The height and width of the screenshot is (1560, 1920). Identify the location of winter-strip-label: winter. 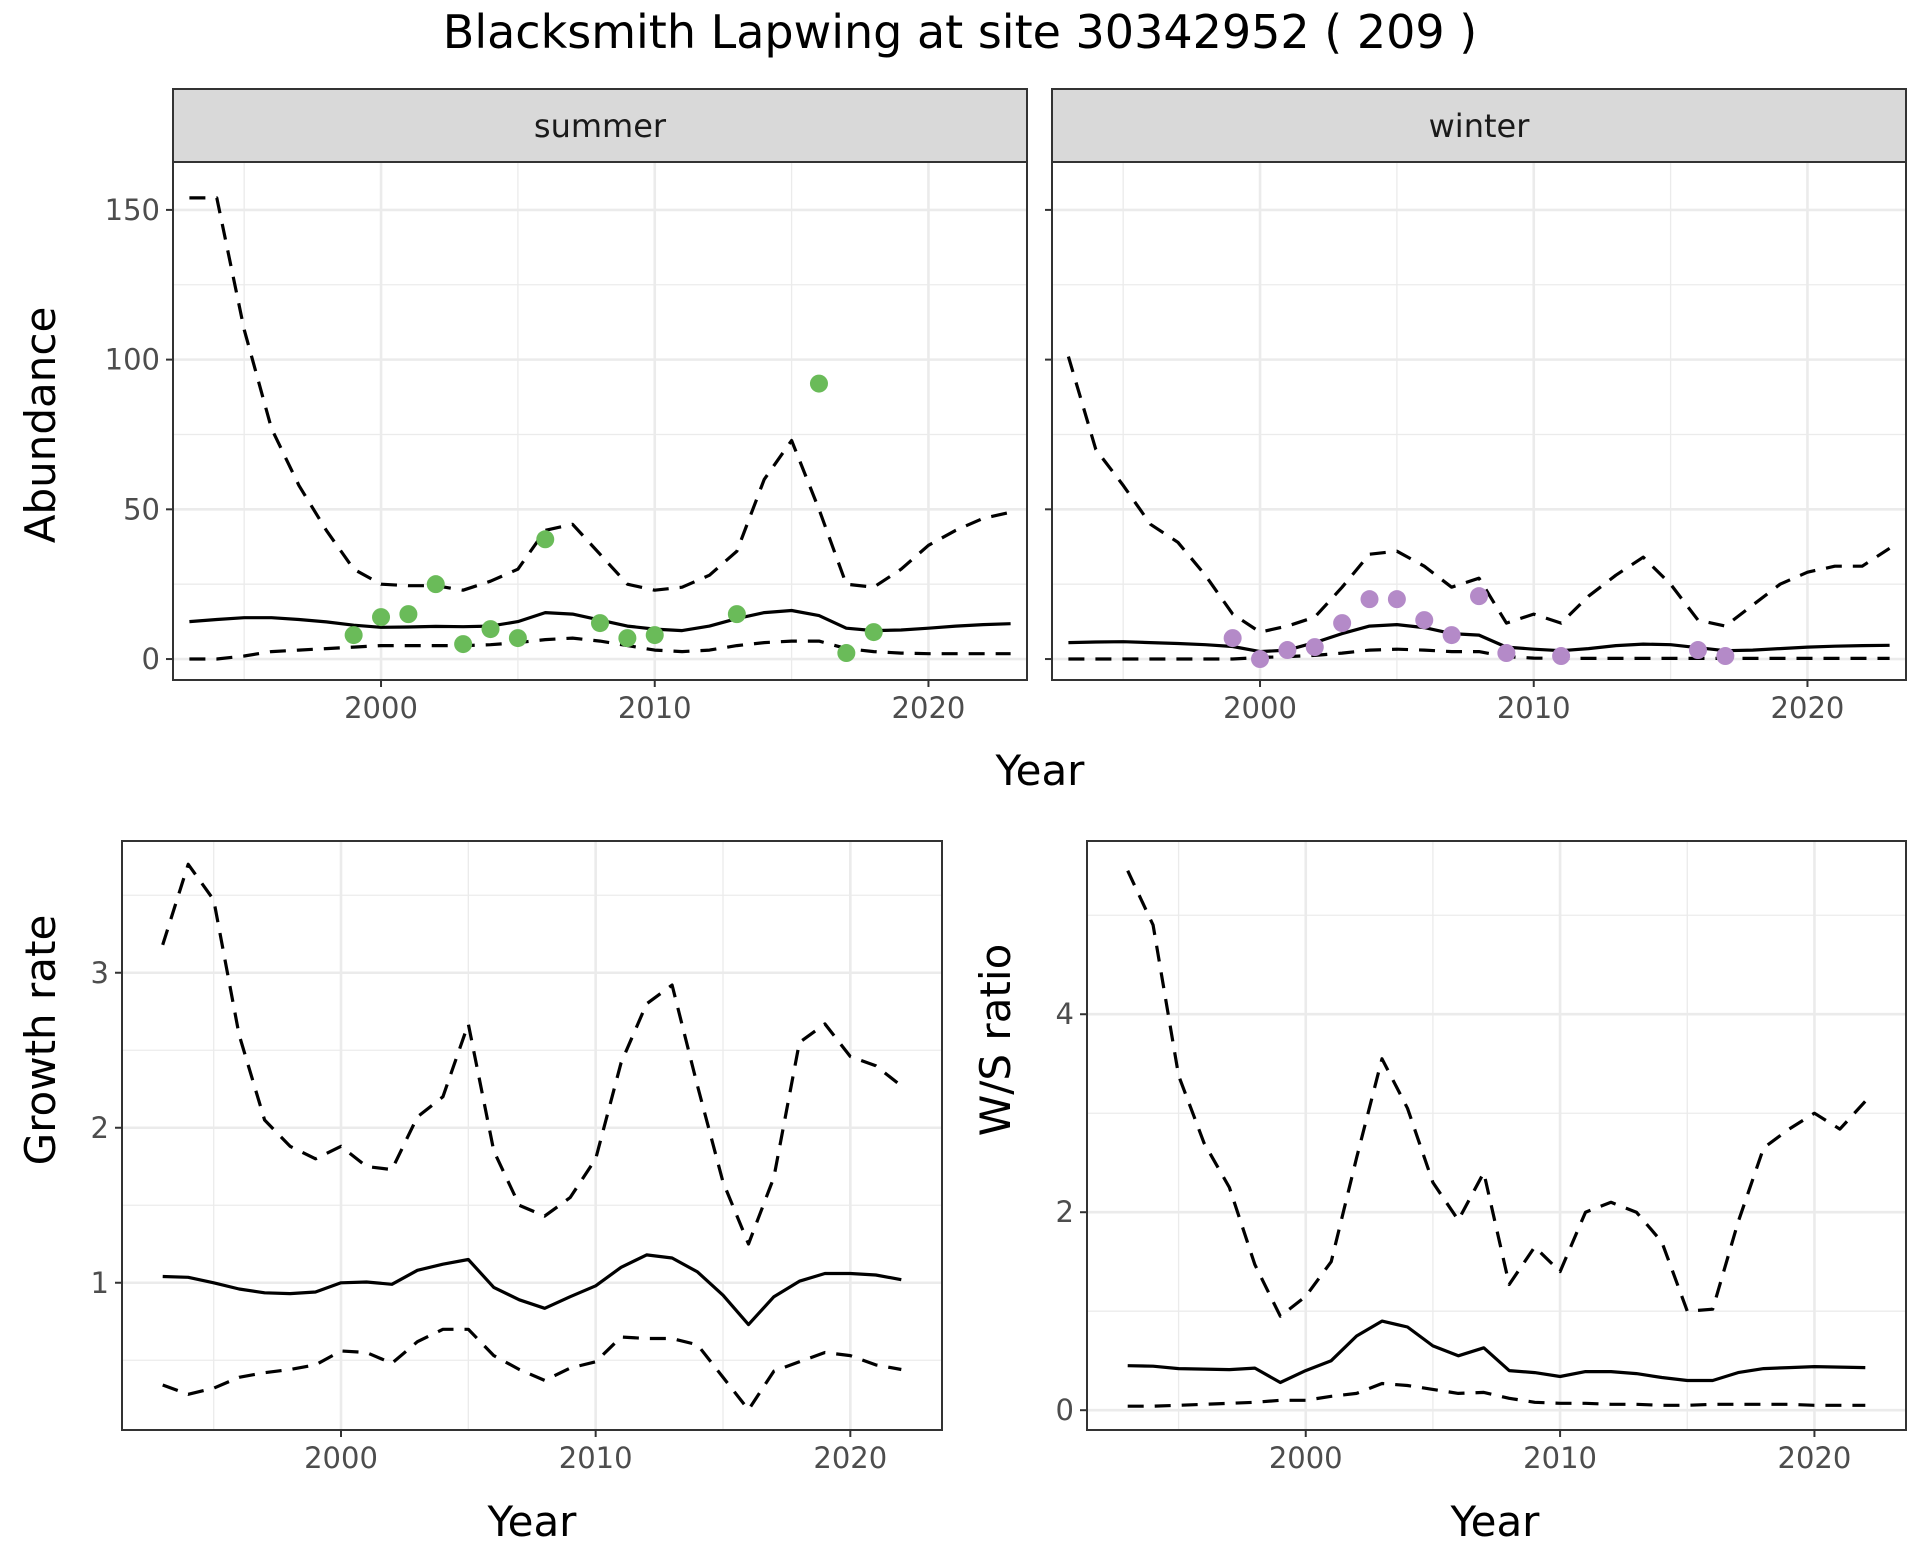
(1480, 126).